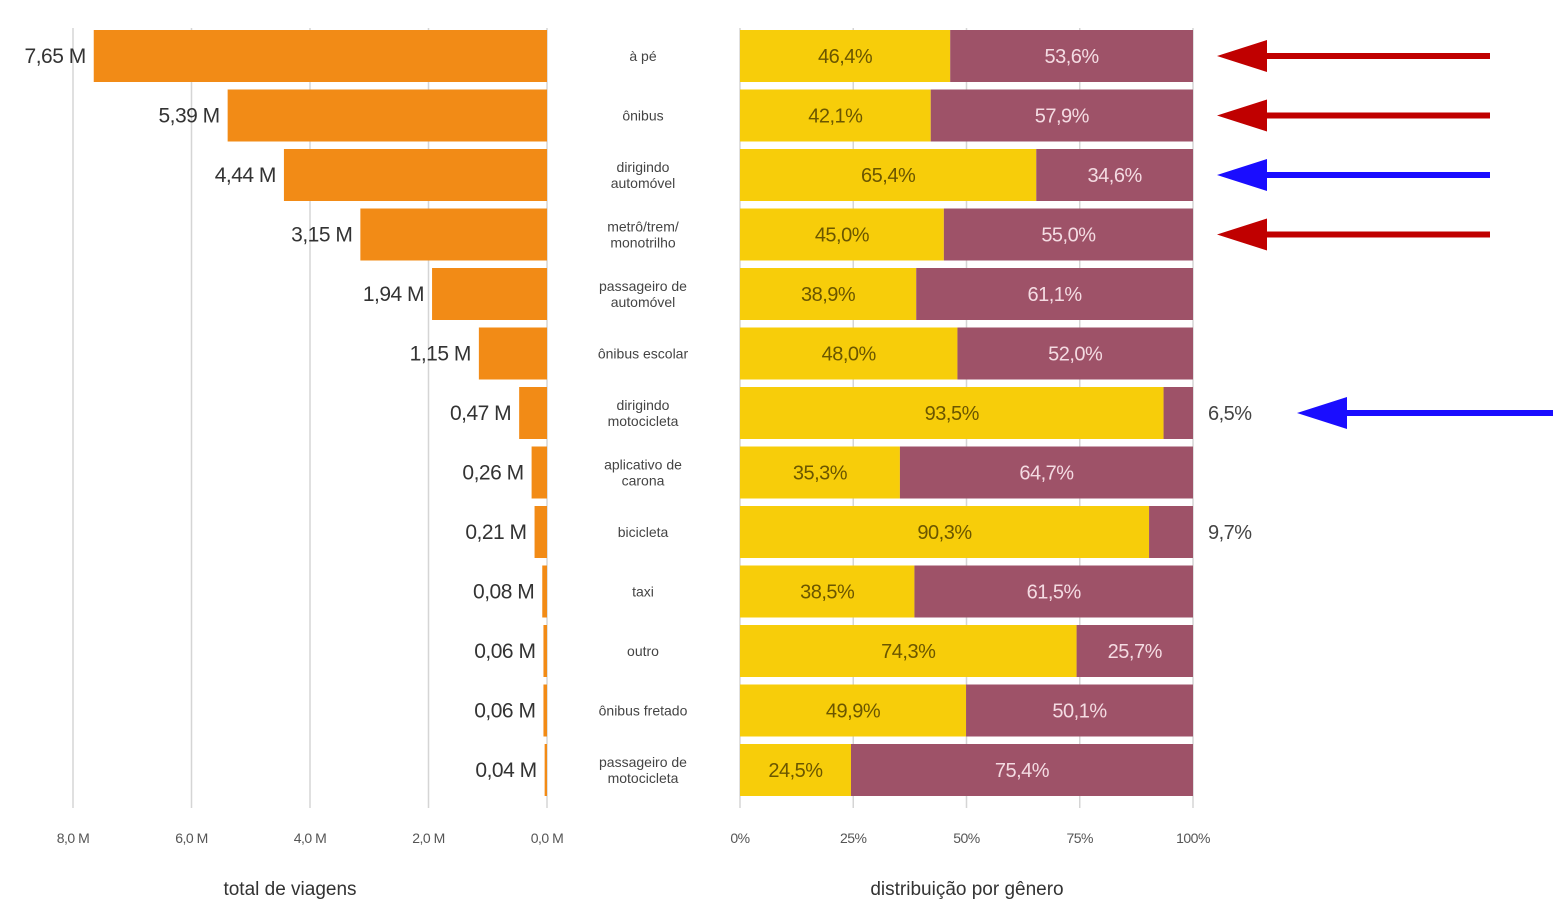 This screenshot has width=1555, height=903. I want to click on male-share-label: 57,9%, so click(1062, 117).